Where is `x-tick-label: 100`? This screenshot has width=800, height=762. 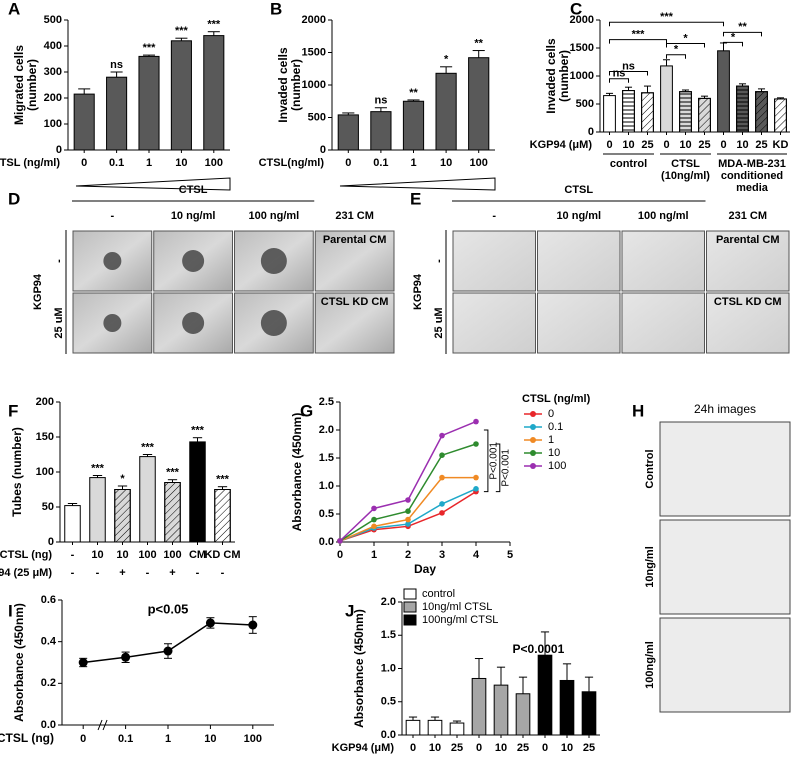 x-tick-label: 100 is located at coordinates (253, 739).